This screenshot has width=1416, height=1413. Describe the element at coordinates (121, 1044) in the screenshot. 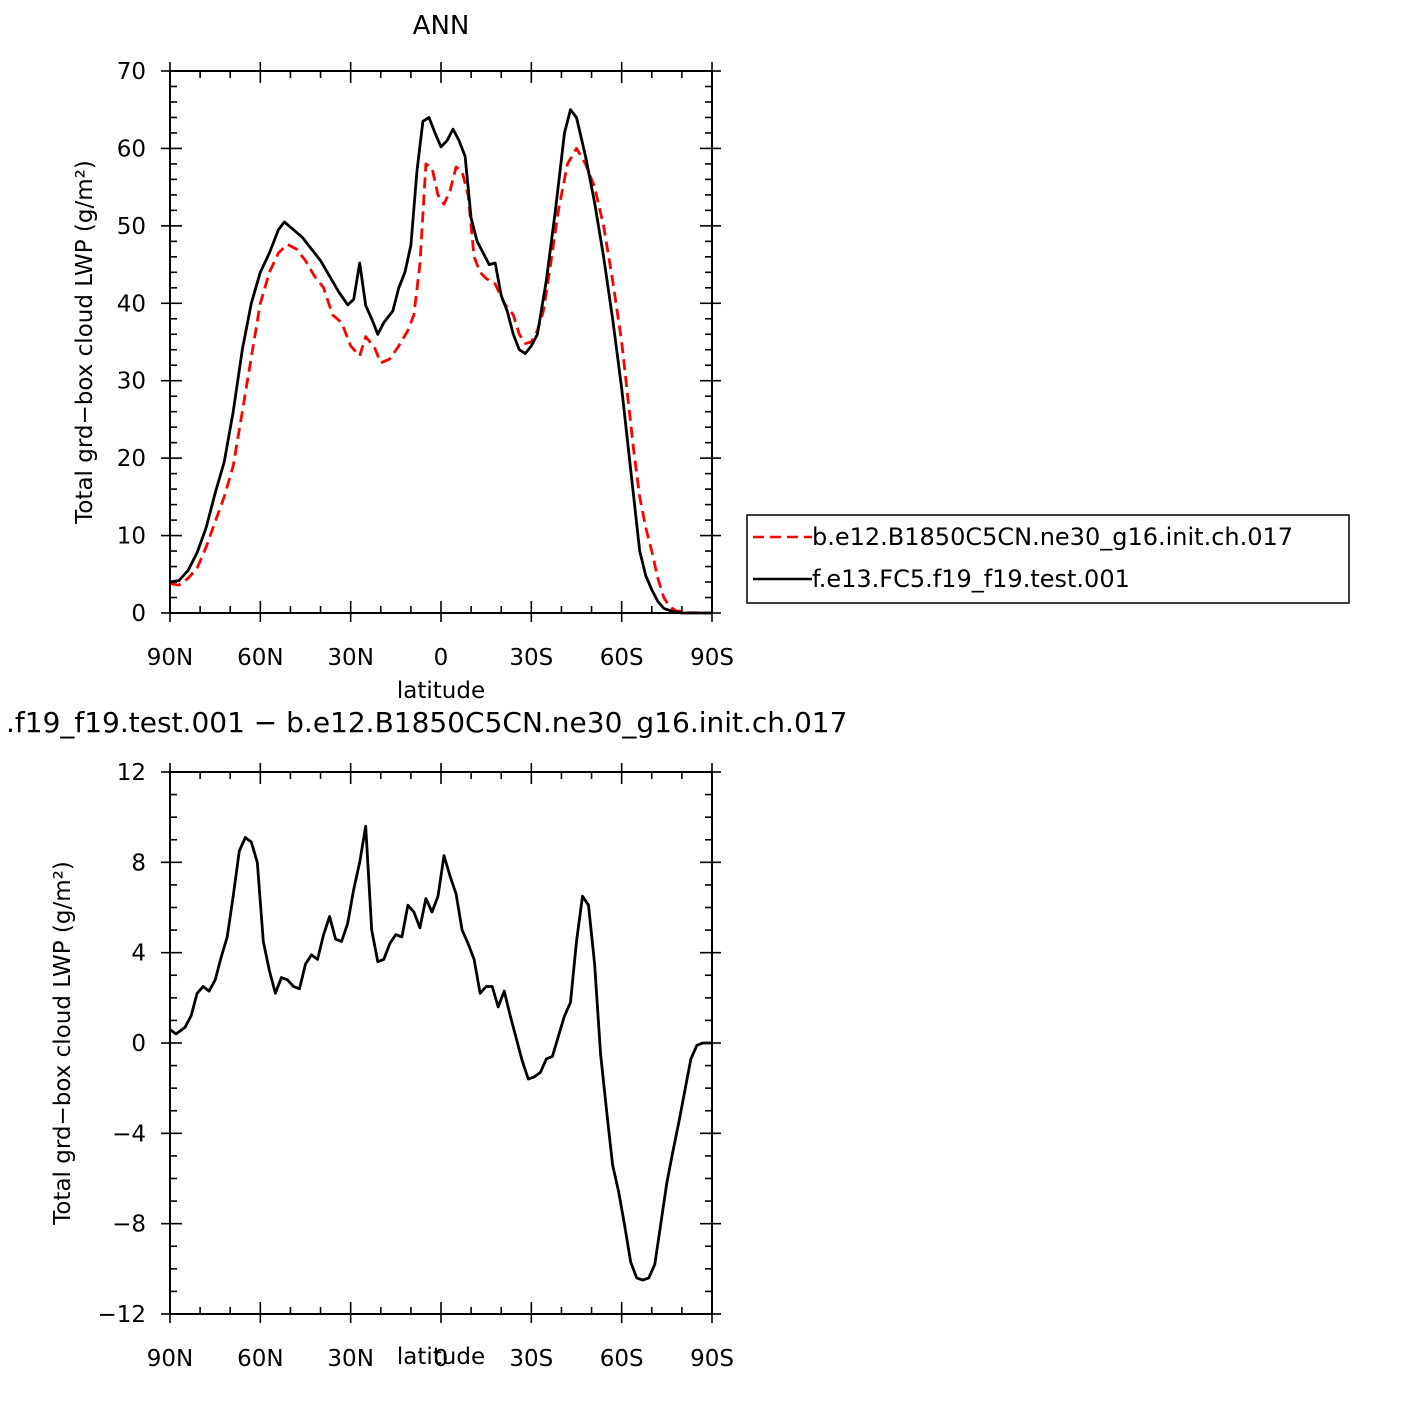

I see `bottom-panel-y-tick-labels: −12 −8 −4 0 4 8 12` at that location.